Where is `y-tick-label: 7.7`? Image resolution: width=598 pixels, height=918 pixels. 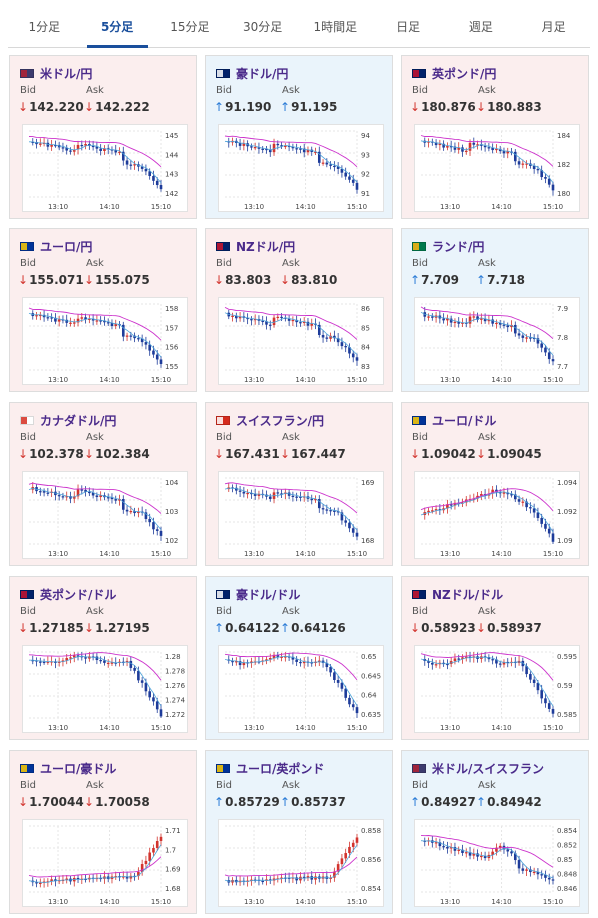 y-tick-label: 7.7 is located at coordinates (562, 367).